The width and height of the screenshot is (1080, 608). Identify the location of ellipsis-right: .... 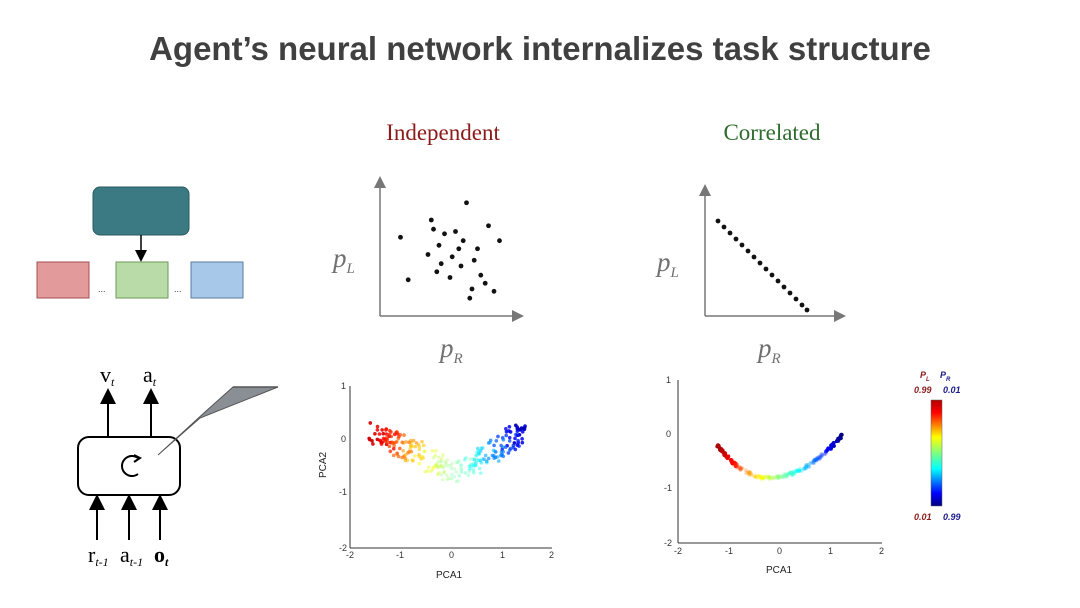
(178, 289).